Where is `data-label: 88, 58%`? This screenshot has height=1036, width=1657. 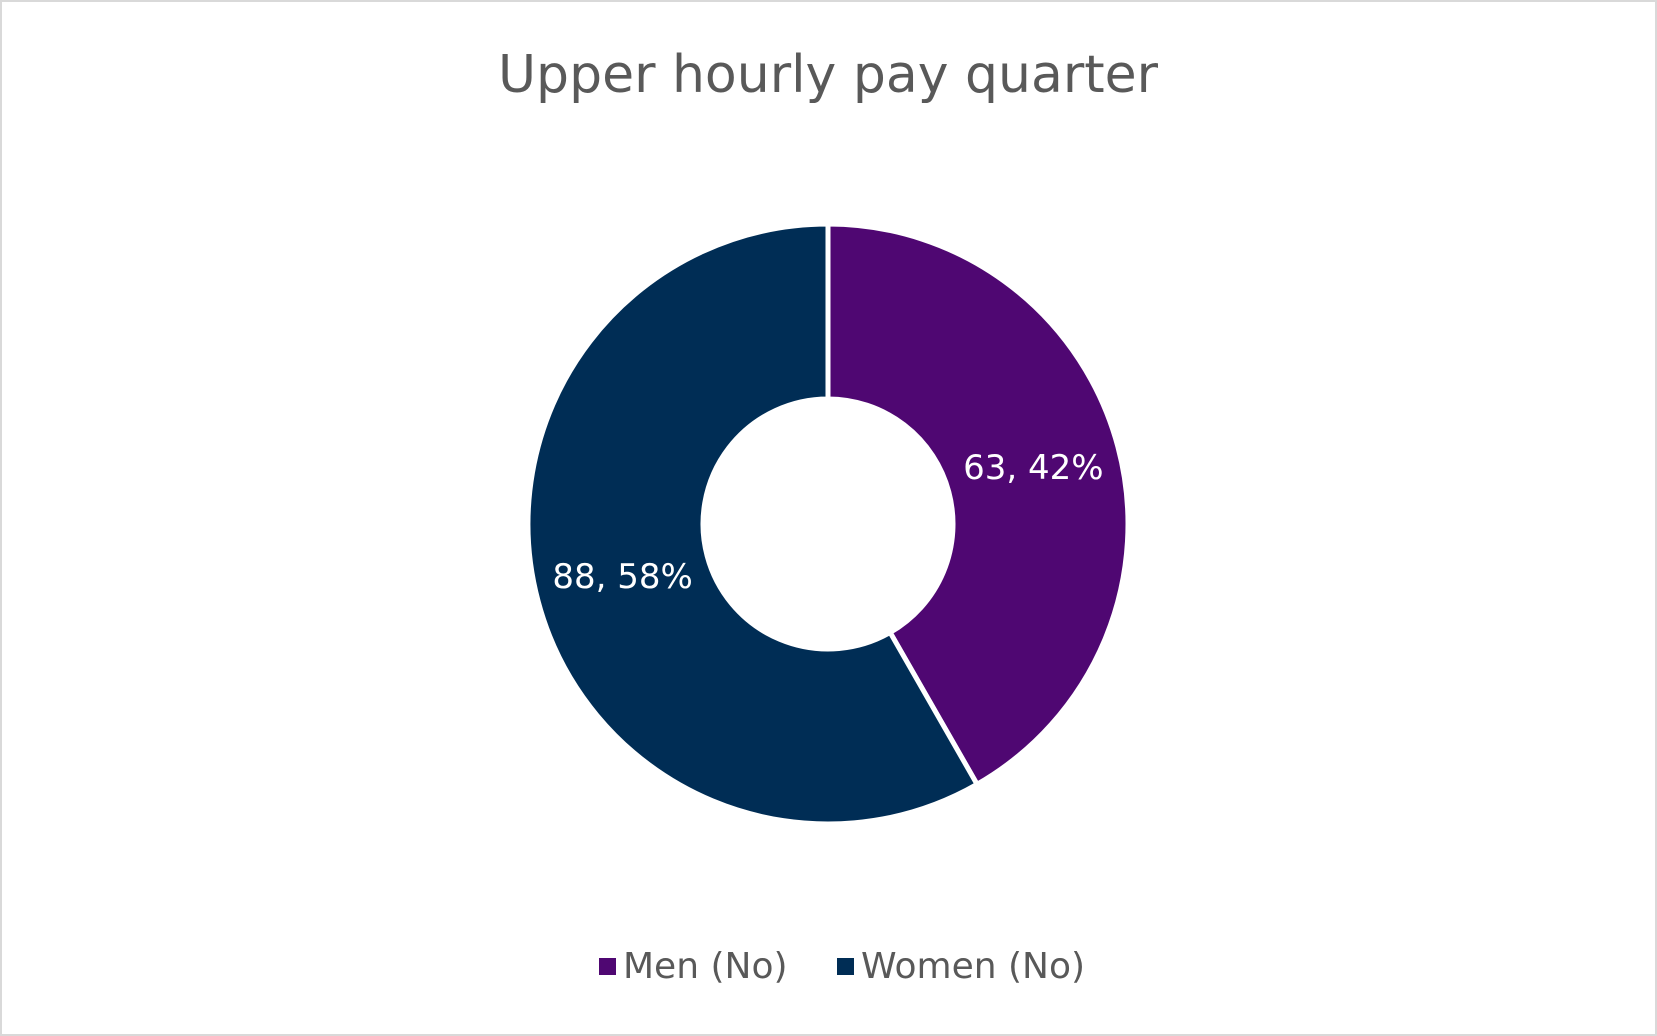 data-label: 88, 58% is located at coordinates (622, 577).